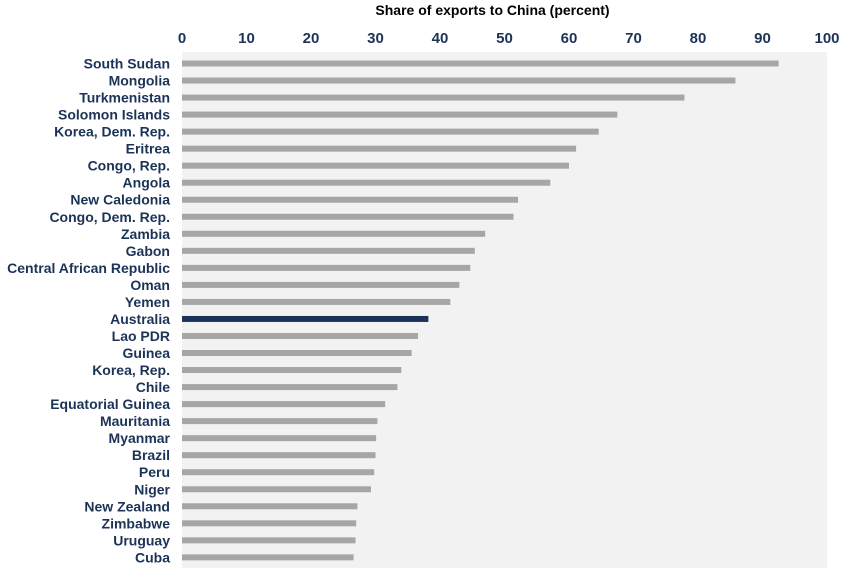  I want to click on category-label: Australia, so click(140, 319).